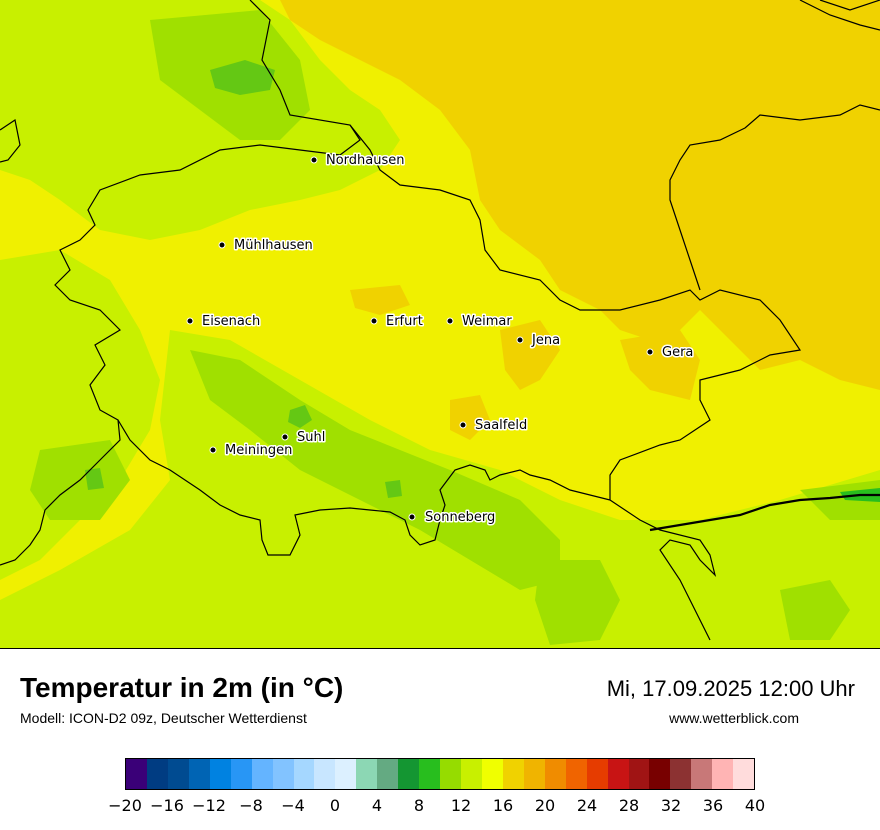 This screenshot has height=830, width=880. What do you see at coordinates (764, 512) in the screenshot?
I see `country-border` at bounding box center [764, 512].